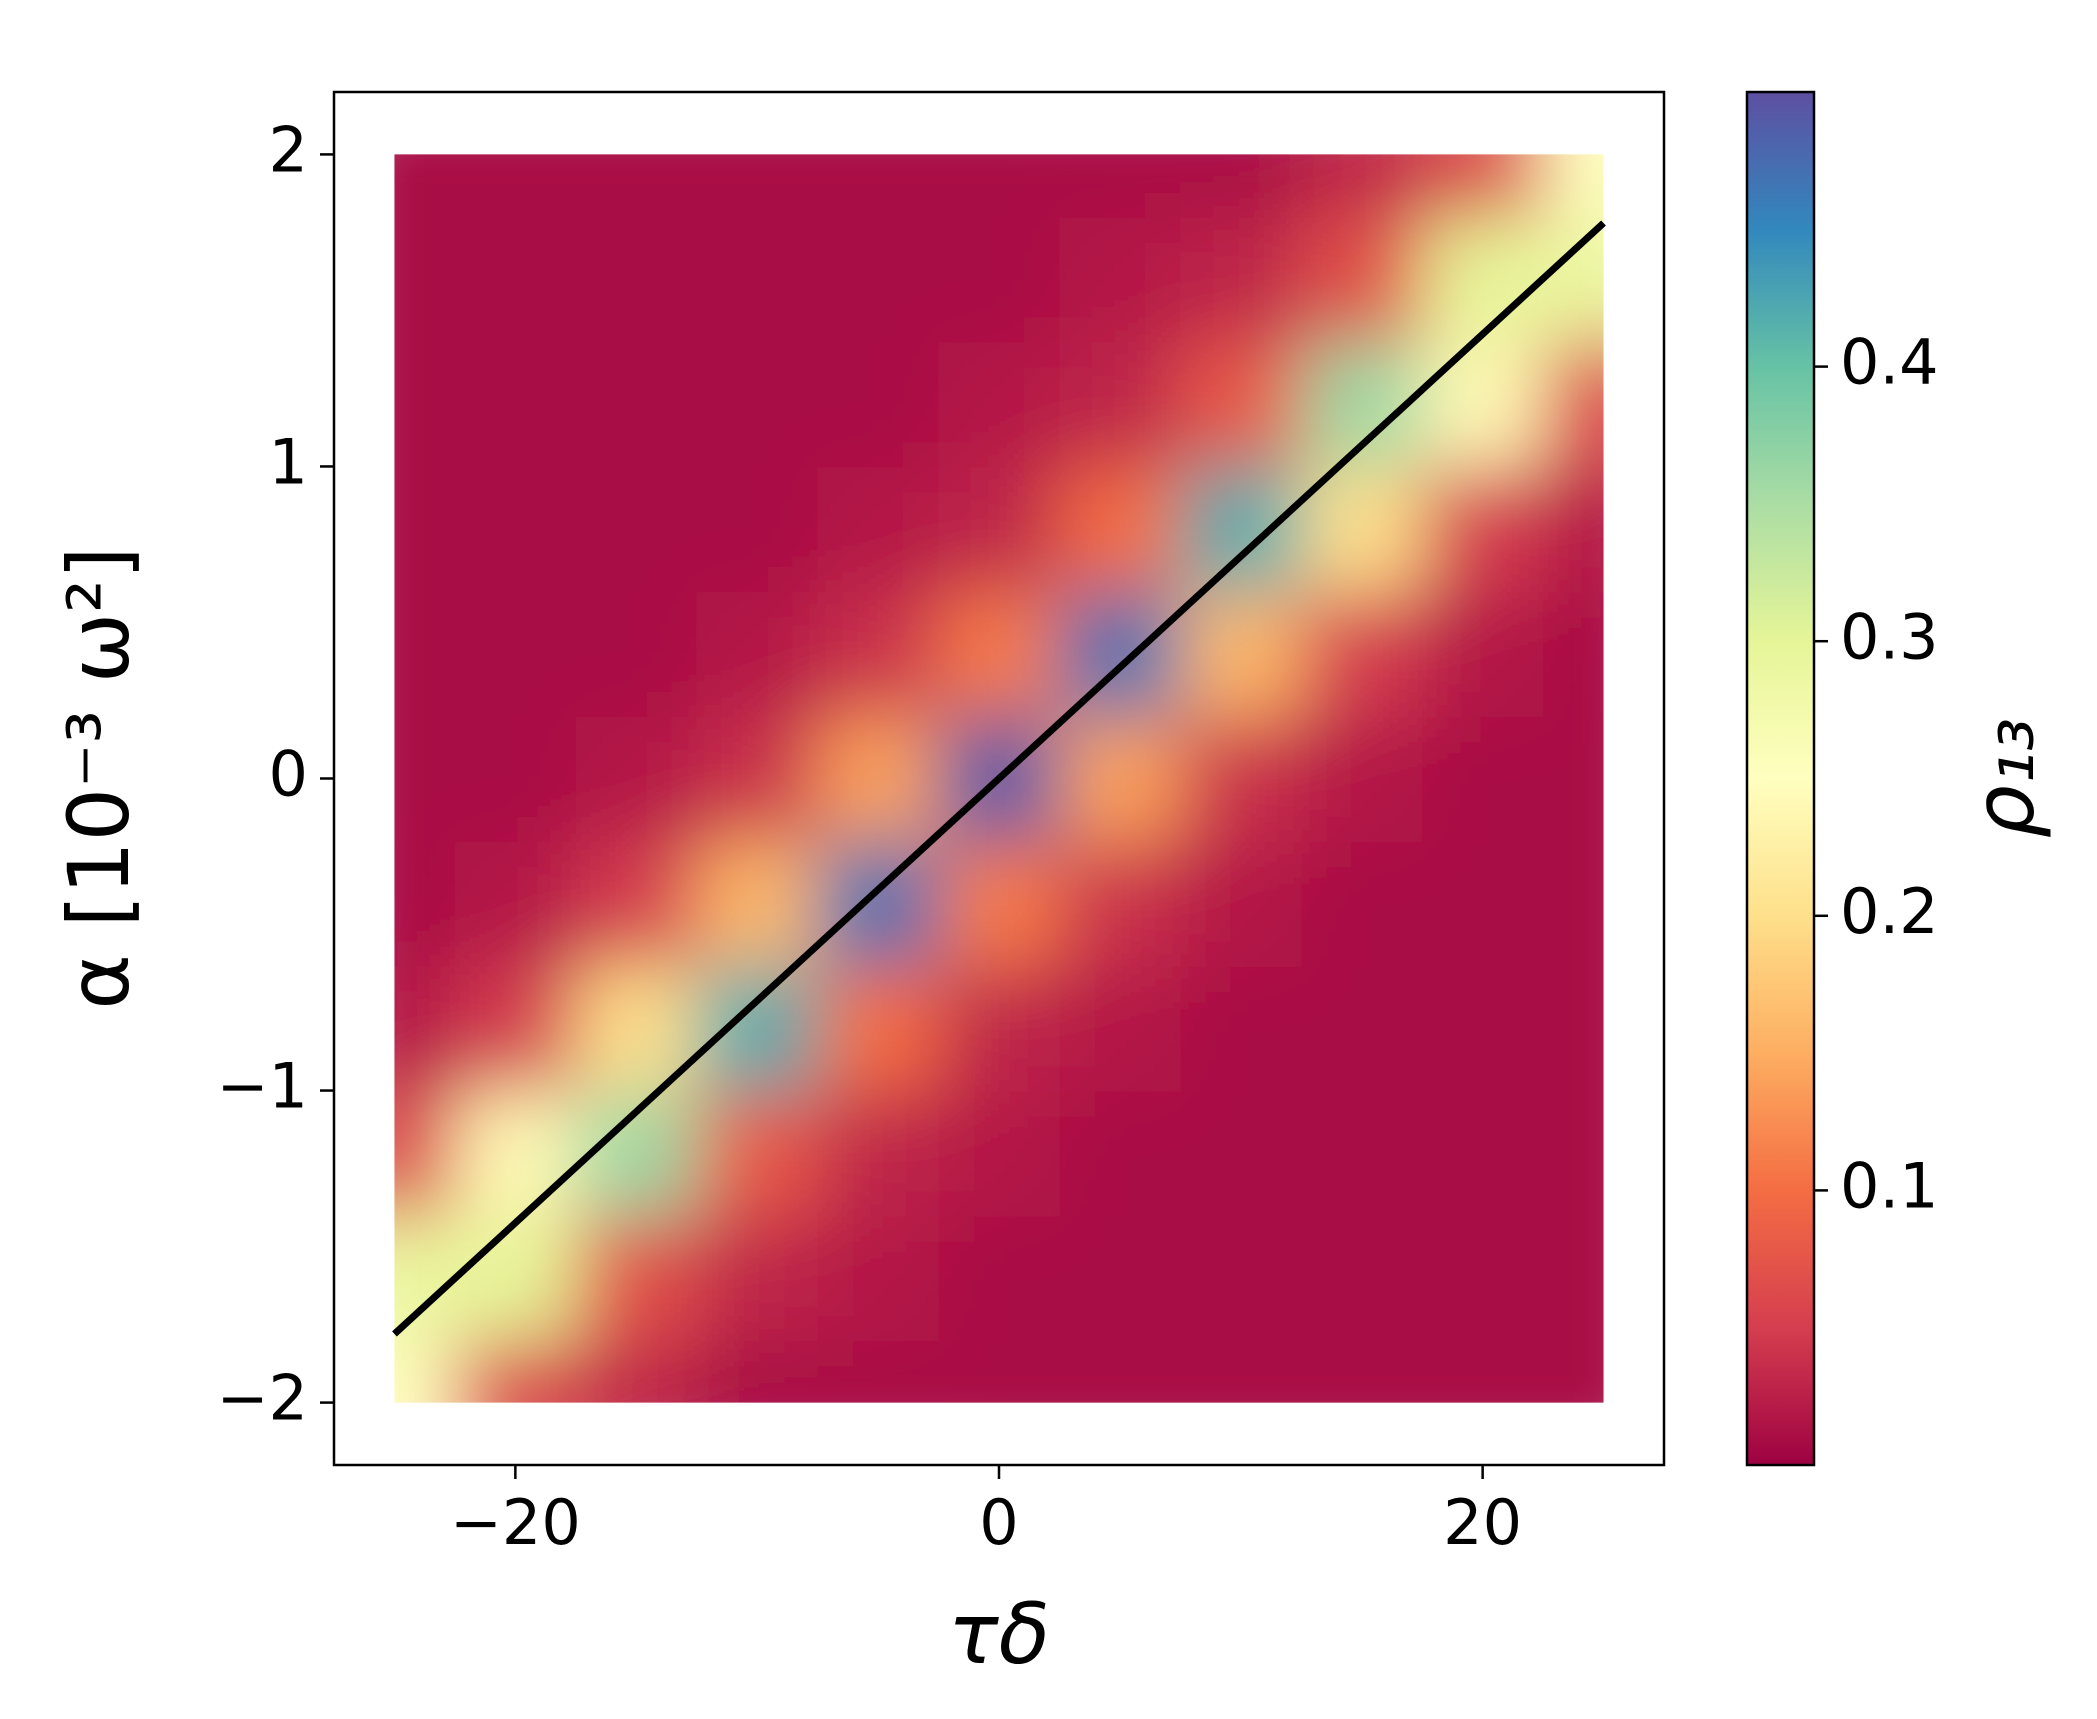 Image resolution: width=2097 pixels, height=1719 pixels. What do you see at coordinates (2004, 778) in the screenshot?
I see `colorbar-label: ρ₁₃` at bounding box center [2004, 778].